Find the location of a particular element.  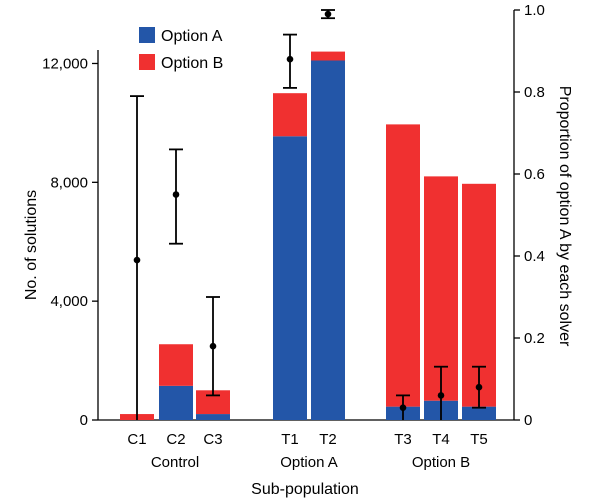

y-tick-label: 4,000 is located at coordinates (69, 301).